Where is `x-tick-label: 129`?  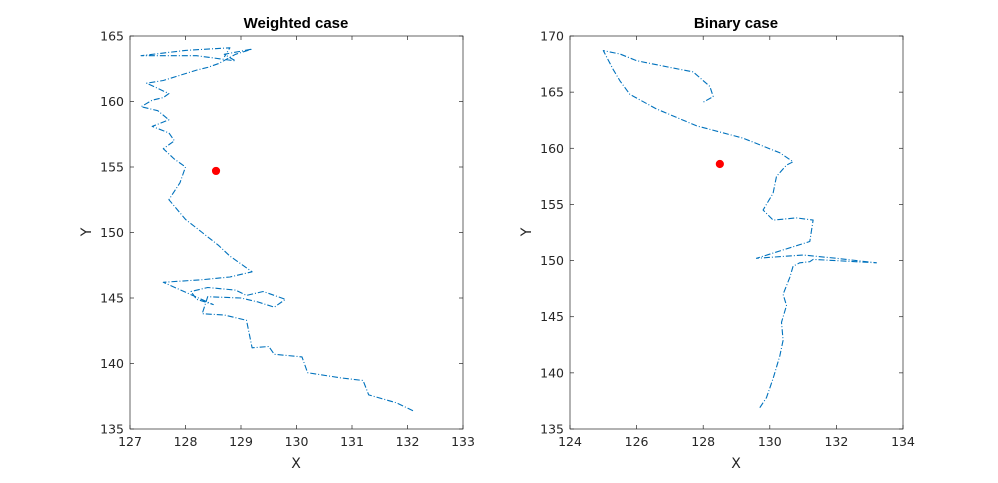 x-tick-label: 129 is located at coordinates (241, 441).